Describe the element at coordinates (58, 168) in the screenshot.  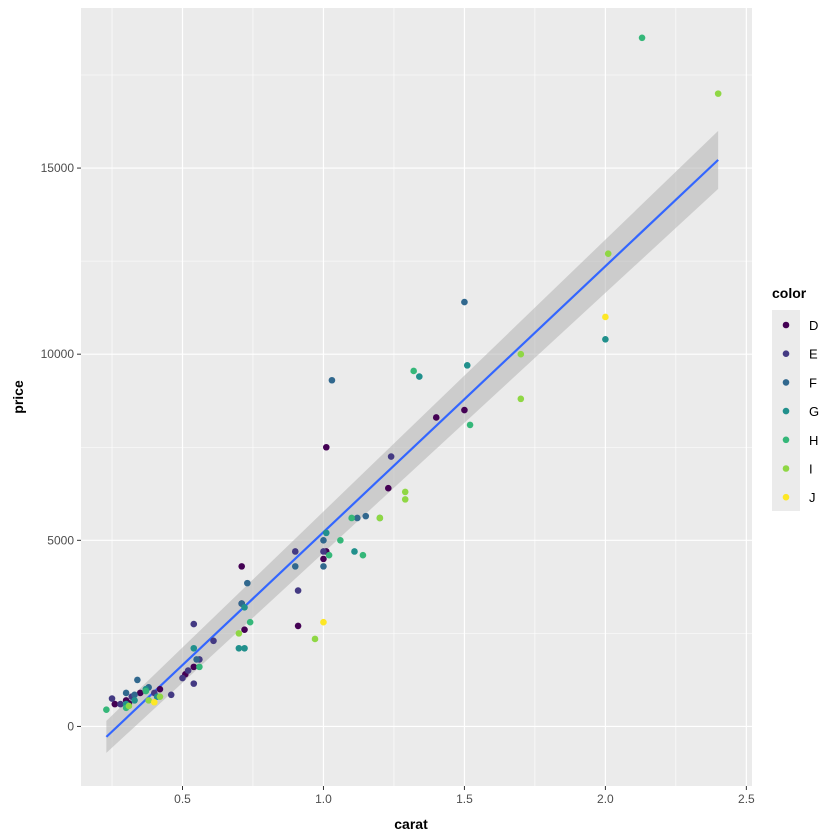
I see `y-tick-label: 15000` at that location.